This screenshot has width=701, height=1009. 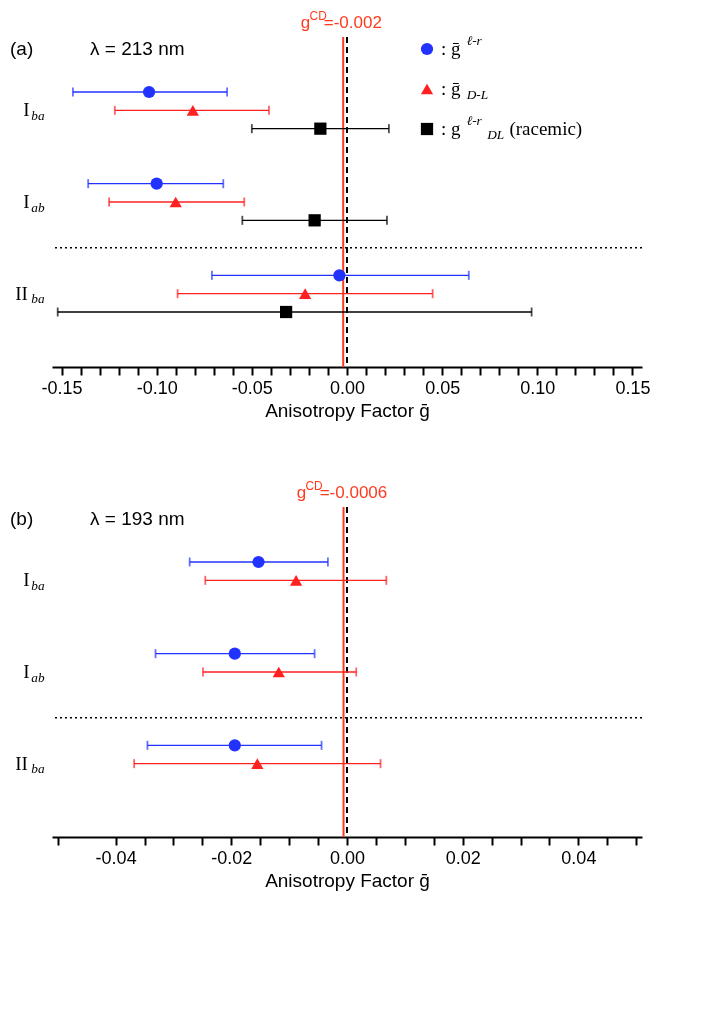 I want to click on x-tick-label: -0.05, so click(x=252, y=387).